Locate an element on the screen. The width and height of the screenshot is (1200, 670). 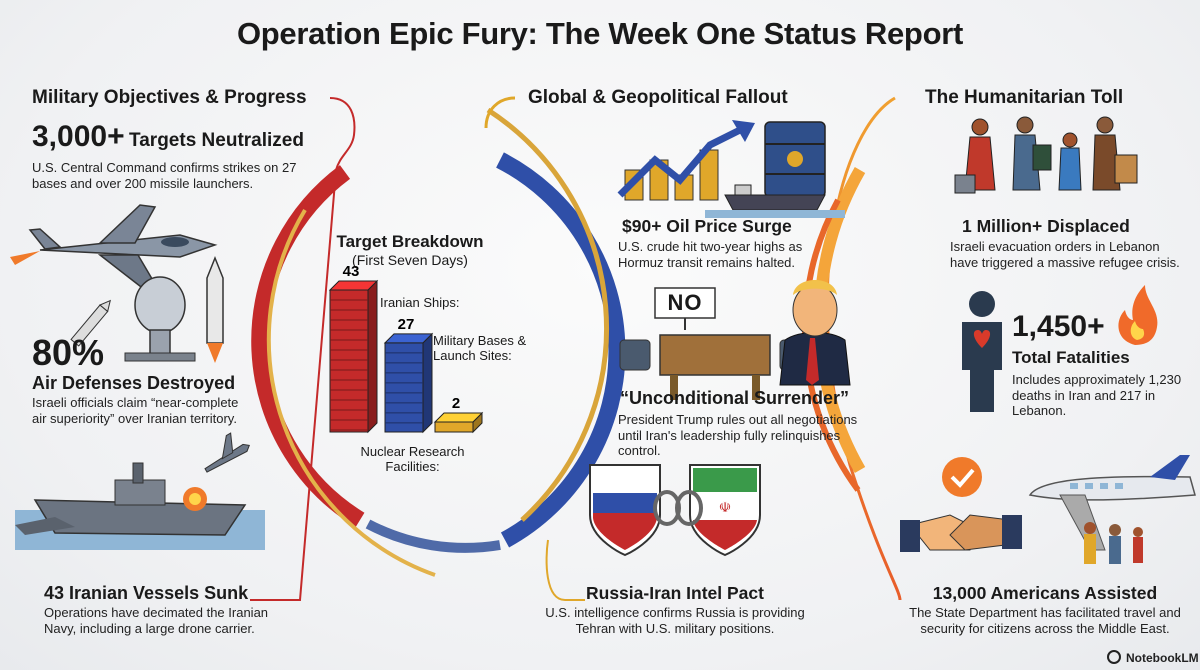
middle-bracket is located at coordinates (500, 112).